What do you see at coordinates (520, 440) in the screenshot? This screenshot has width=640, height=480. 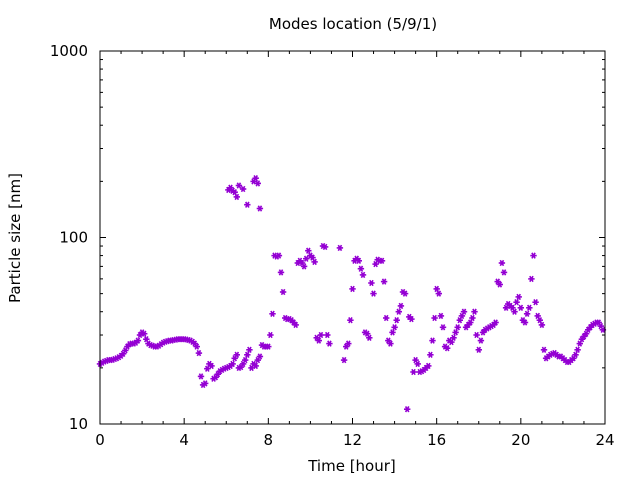 I see `x-tick-label: 20` at bounding box center [520, 440].